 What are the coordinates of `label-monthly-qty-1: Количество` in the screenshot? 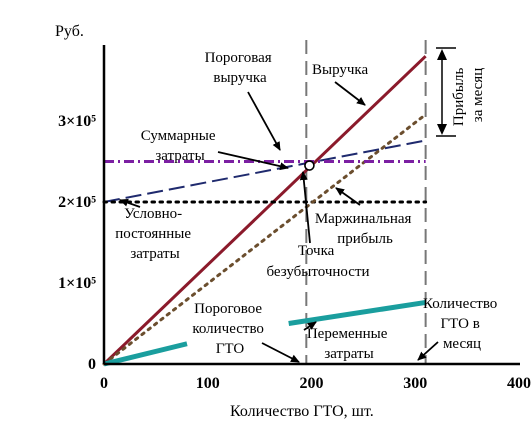 It's located at (460, 304).